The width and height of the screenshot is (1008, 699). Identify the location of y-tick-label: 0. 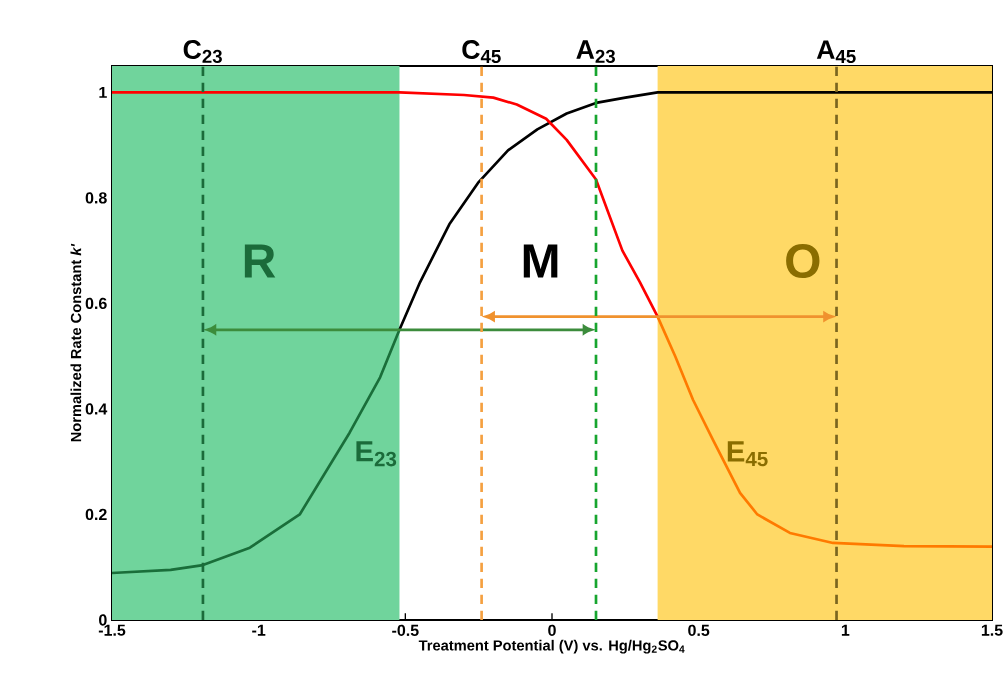
(103, 620).